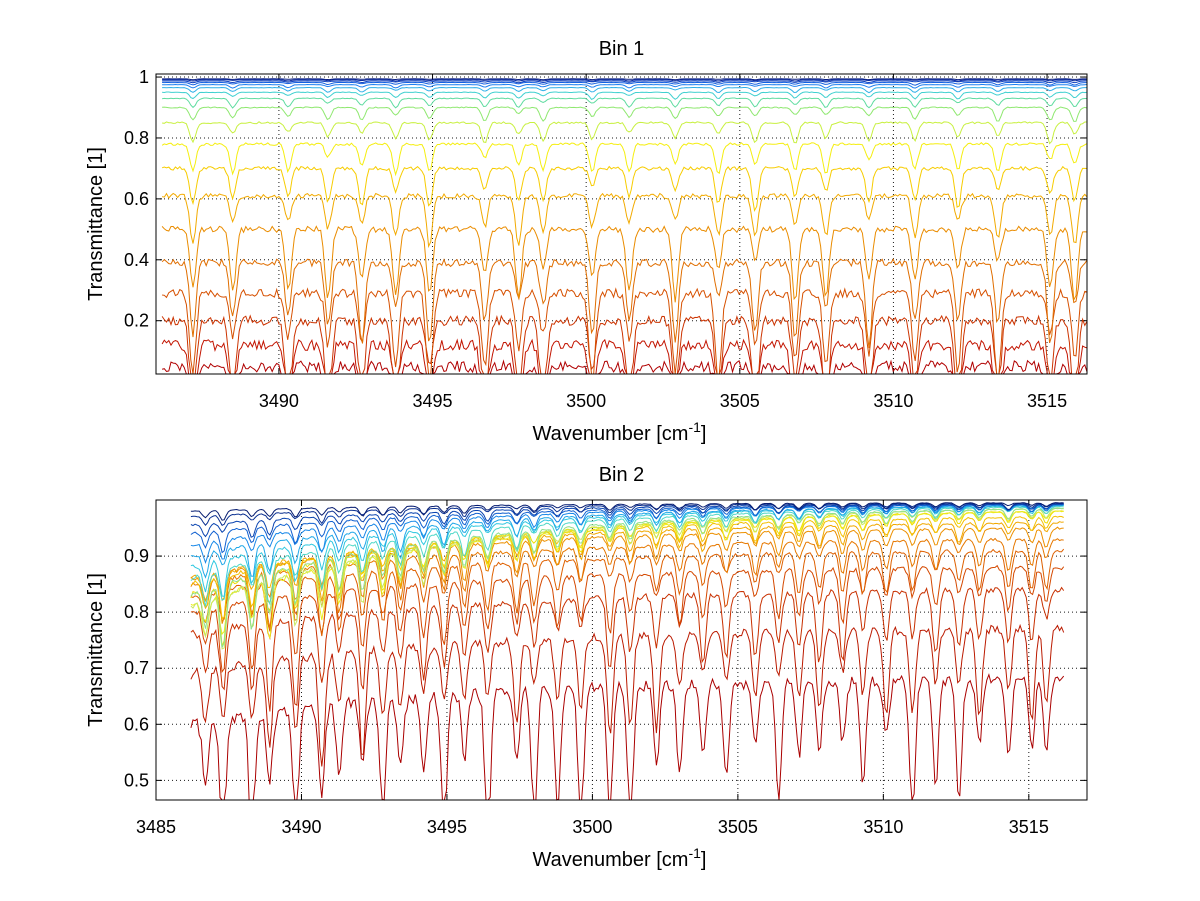 The width and height of the screenshot is (1200, 901). What do you see at coordinates (156, 827) in the screenshot?
I see `x-tick-label: 3485` at bounding box center [156, 827].